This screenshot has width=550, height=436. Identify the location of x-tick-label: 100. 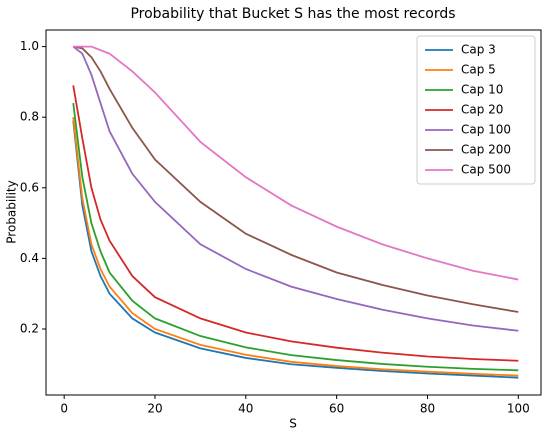
(518, 409).